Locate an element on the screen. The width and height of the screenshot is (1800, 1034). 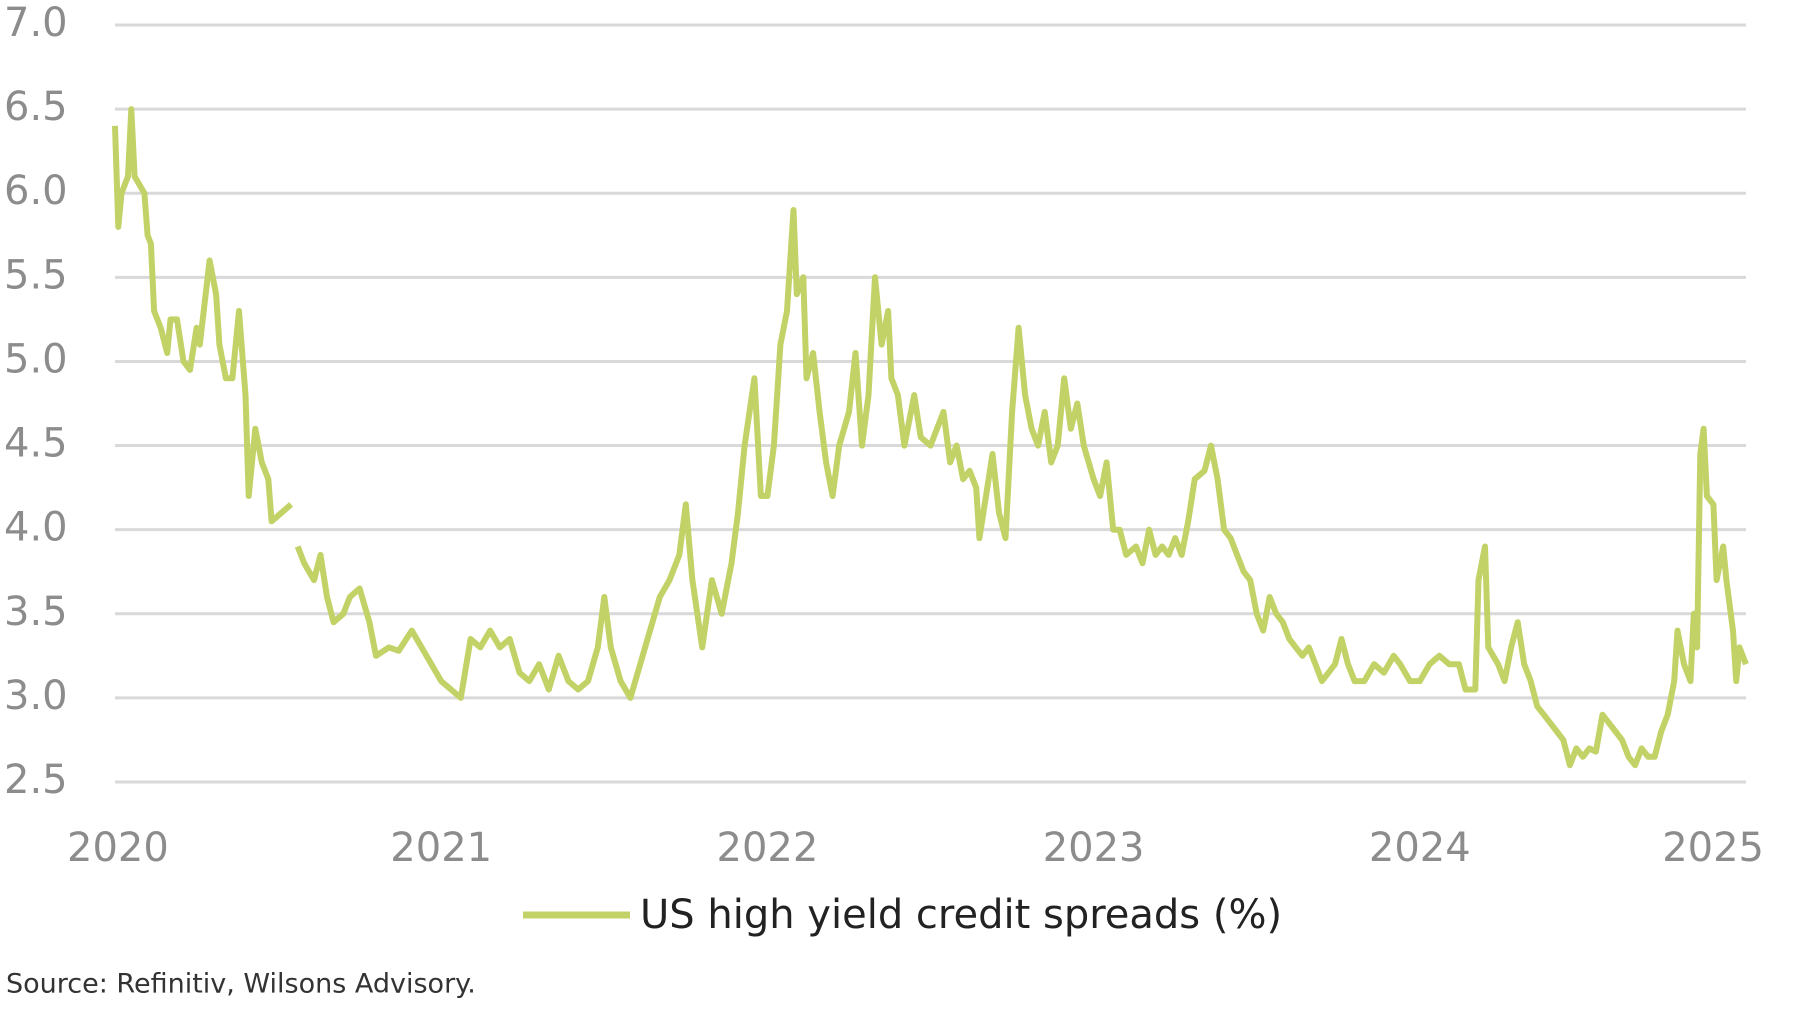
y-tick-label: 3.5 is located at coordinates (36, 612).